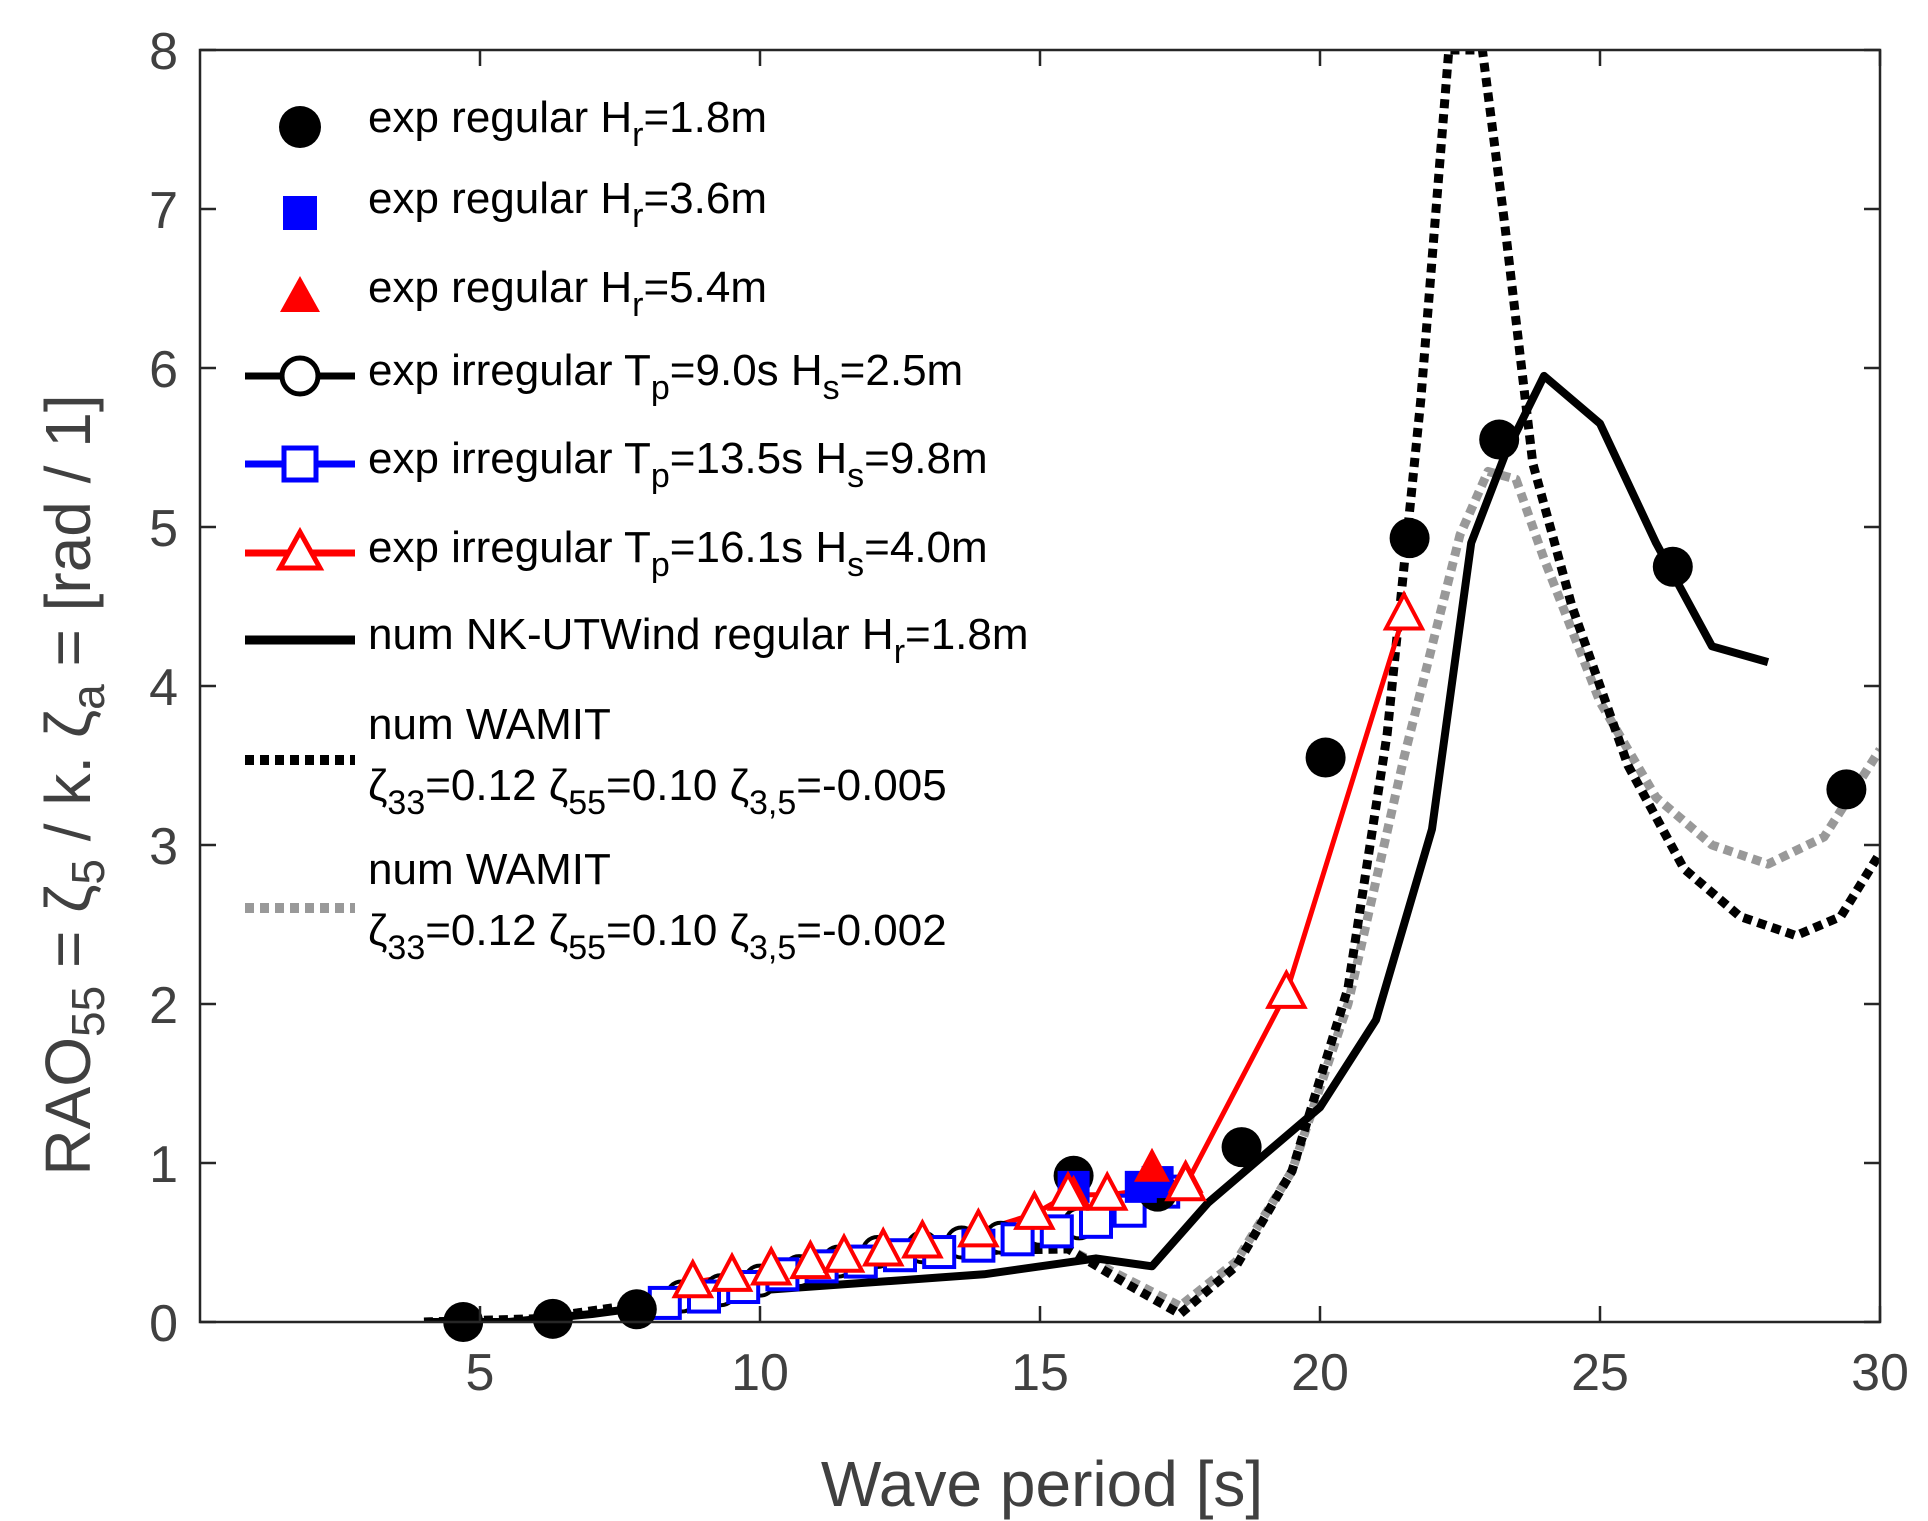 The height and width of the screenshot is (1521, 1928). Describe the element at coordinates (1600, 1373) in the screenshot. I see `x-tick-label: 25` at that location.